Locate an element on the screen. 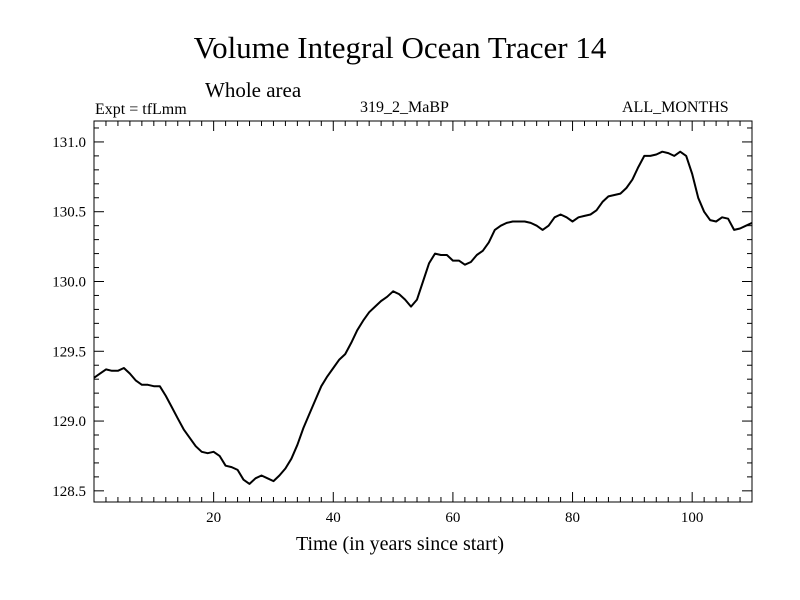 This screenshot has height=600, width=800. period-label: ALL_MONTHS is located at coordinates (675, 107).